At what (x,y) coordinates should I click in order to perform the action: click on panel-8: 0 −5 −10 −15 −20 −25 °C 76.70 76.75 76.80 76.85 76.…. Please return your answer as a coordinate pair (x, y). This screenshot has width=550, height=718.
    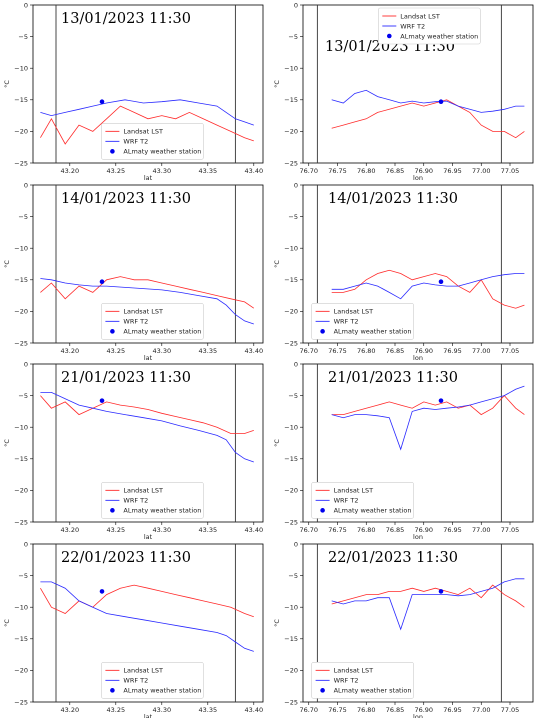
    Looking at the image, I should click on (403, 629).